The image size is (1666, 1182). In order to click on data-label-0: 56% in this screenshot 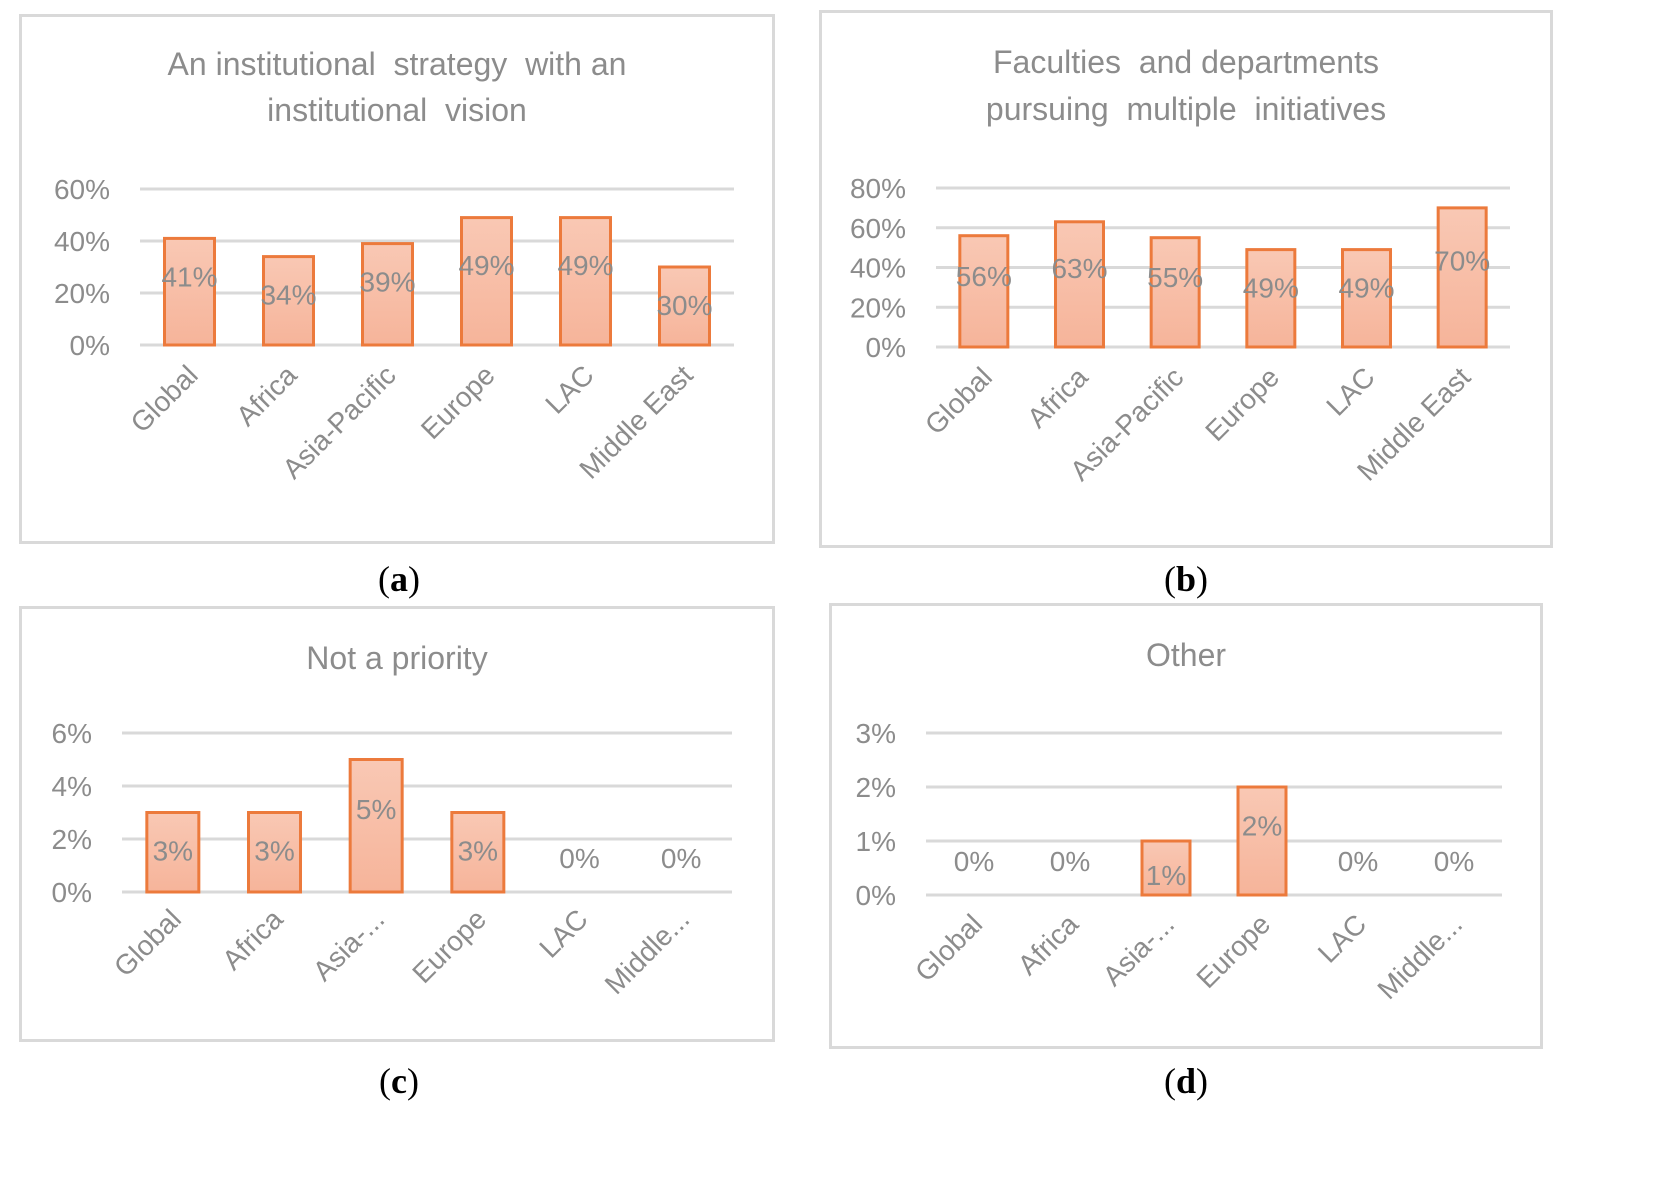, I will do `click(984, 276)`.